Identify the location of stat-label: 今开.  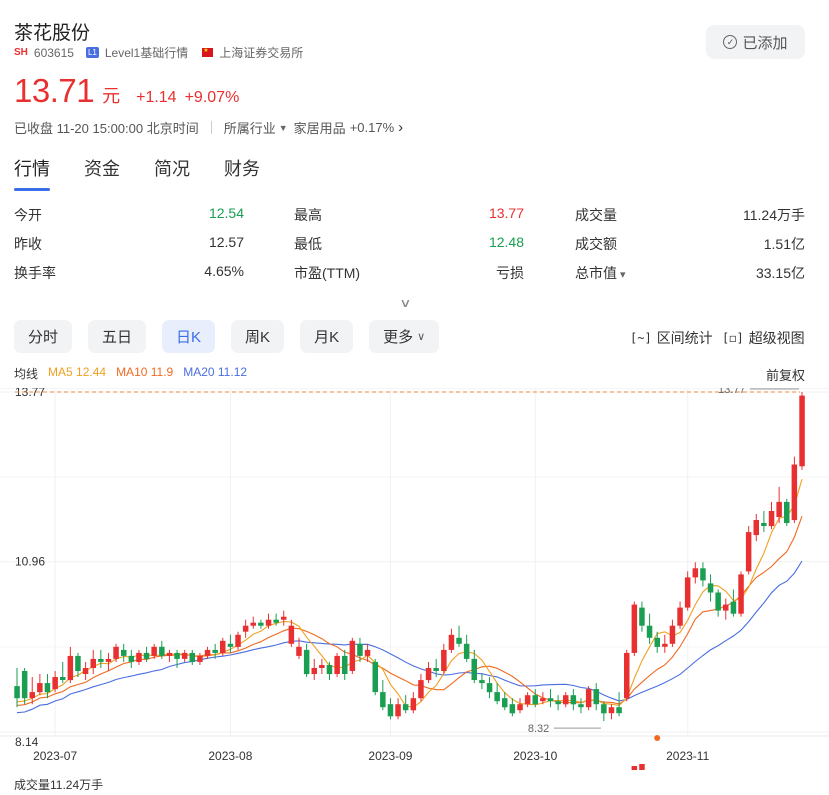
(28, 215).